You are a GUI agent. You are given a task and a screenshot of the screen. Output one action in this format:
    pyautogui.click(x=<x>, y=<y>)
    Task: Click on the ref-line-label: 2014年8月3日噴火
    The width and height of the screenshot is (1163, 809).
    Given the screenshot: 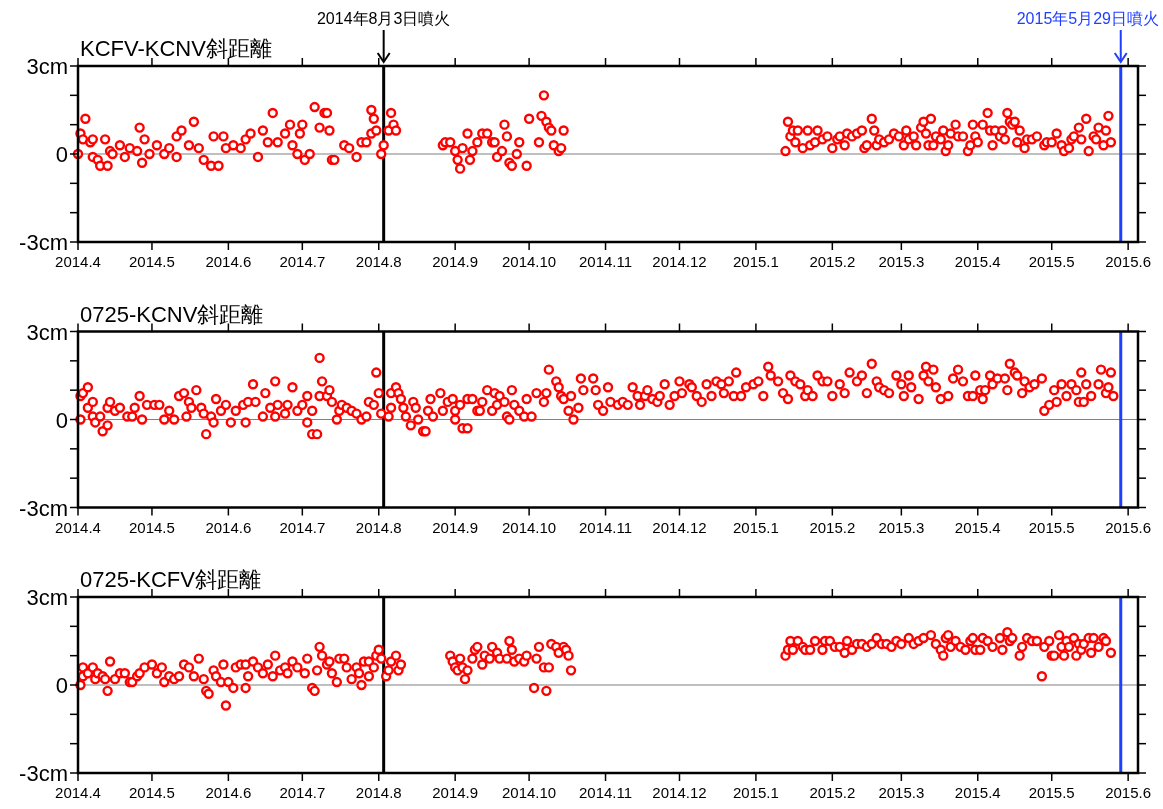 What is the action you would take?
    pyautogui.click(x=383, y=18)
    